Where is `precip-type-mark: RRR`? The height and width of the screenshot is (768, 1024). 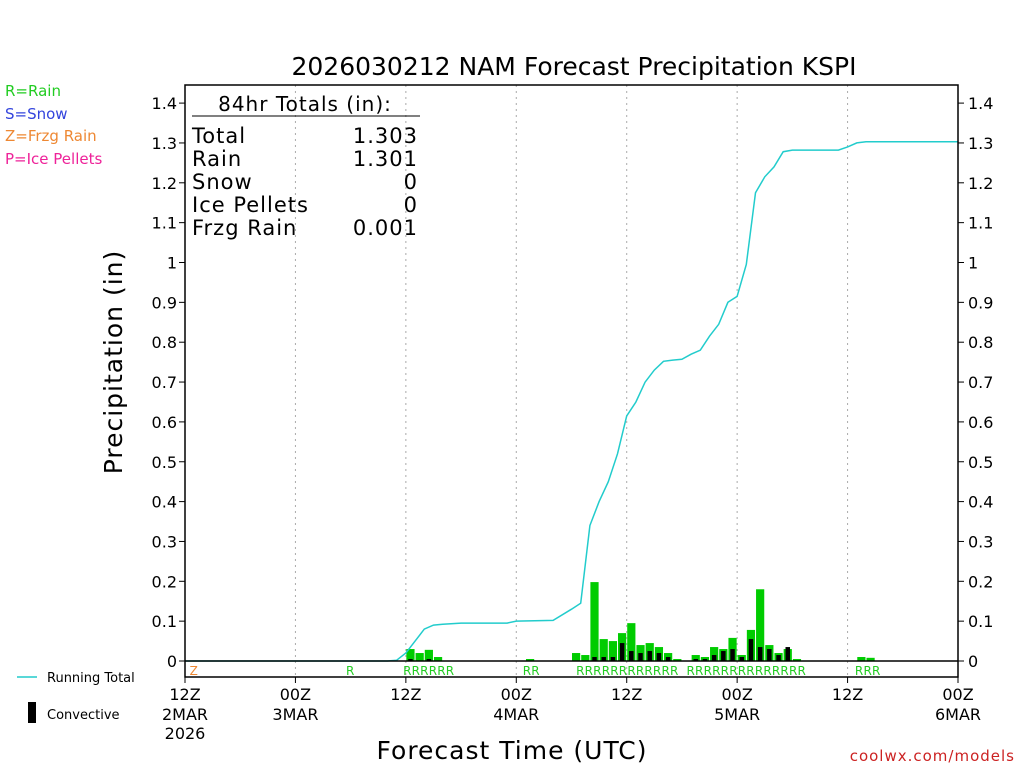 precip-type-mark: RRR is located at coordinates (868, 671).